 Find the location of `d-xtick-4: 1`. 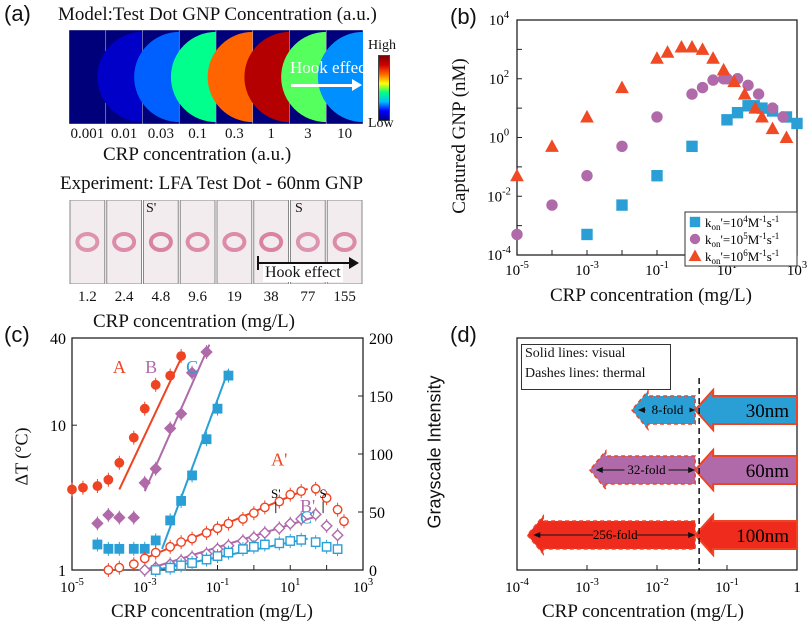

d-xtick-4: 1 is located at coordinates (797, 588).